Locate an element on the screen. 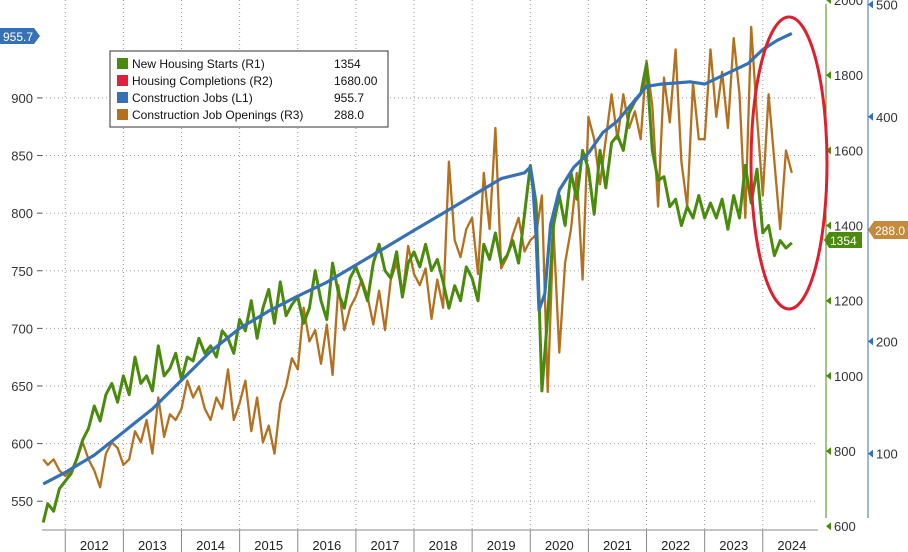 The height and width of the screenshot is (552, 908). right-y-axis-r1: 600 800 1000 1200 1400 1600 1800 2000 is located at coordinates (844, 267).